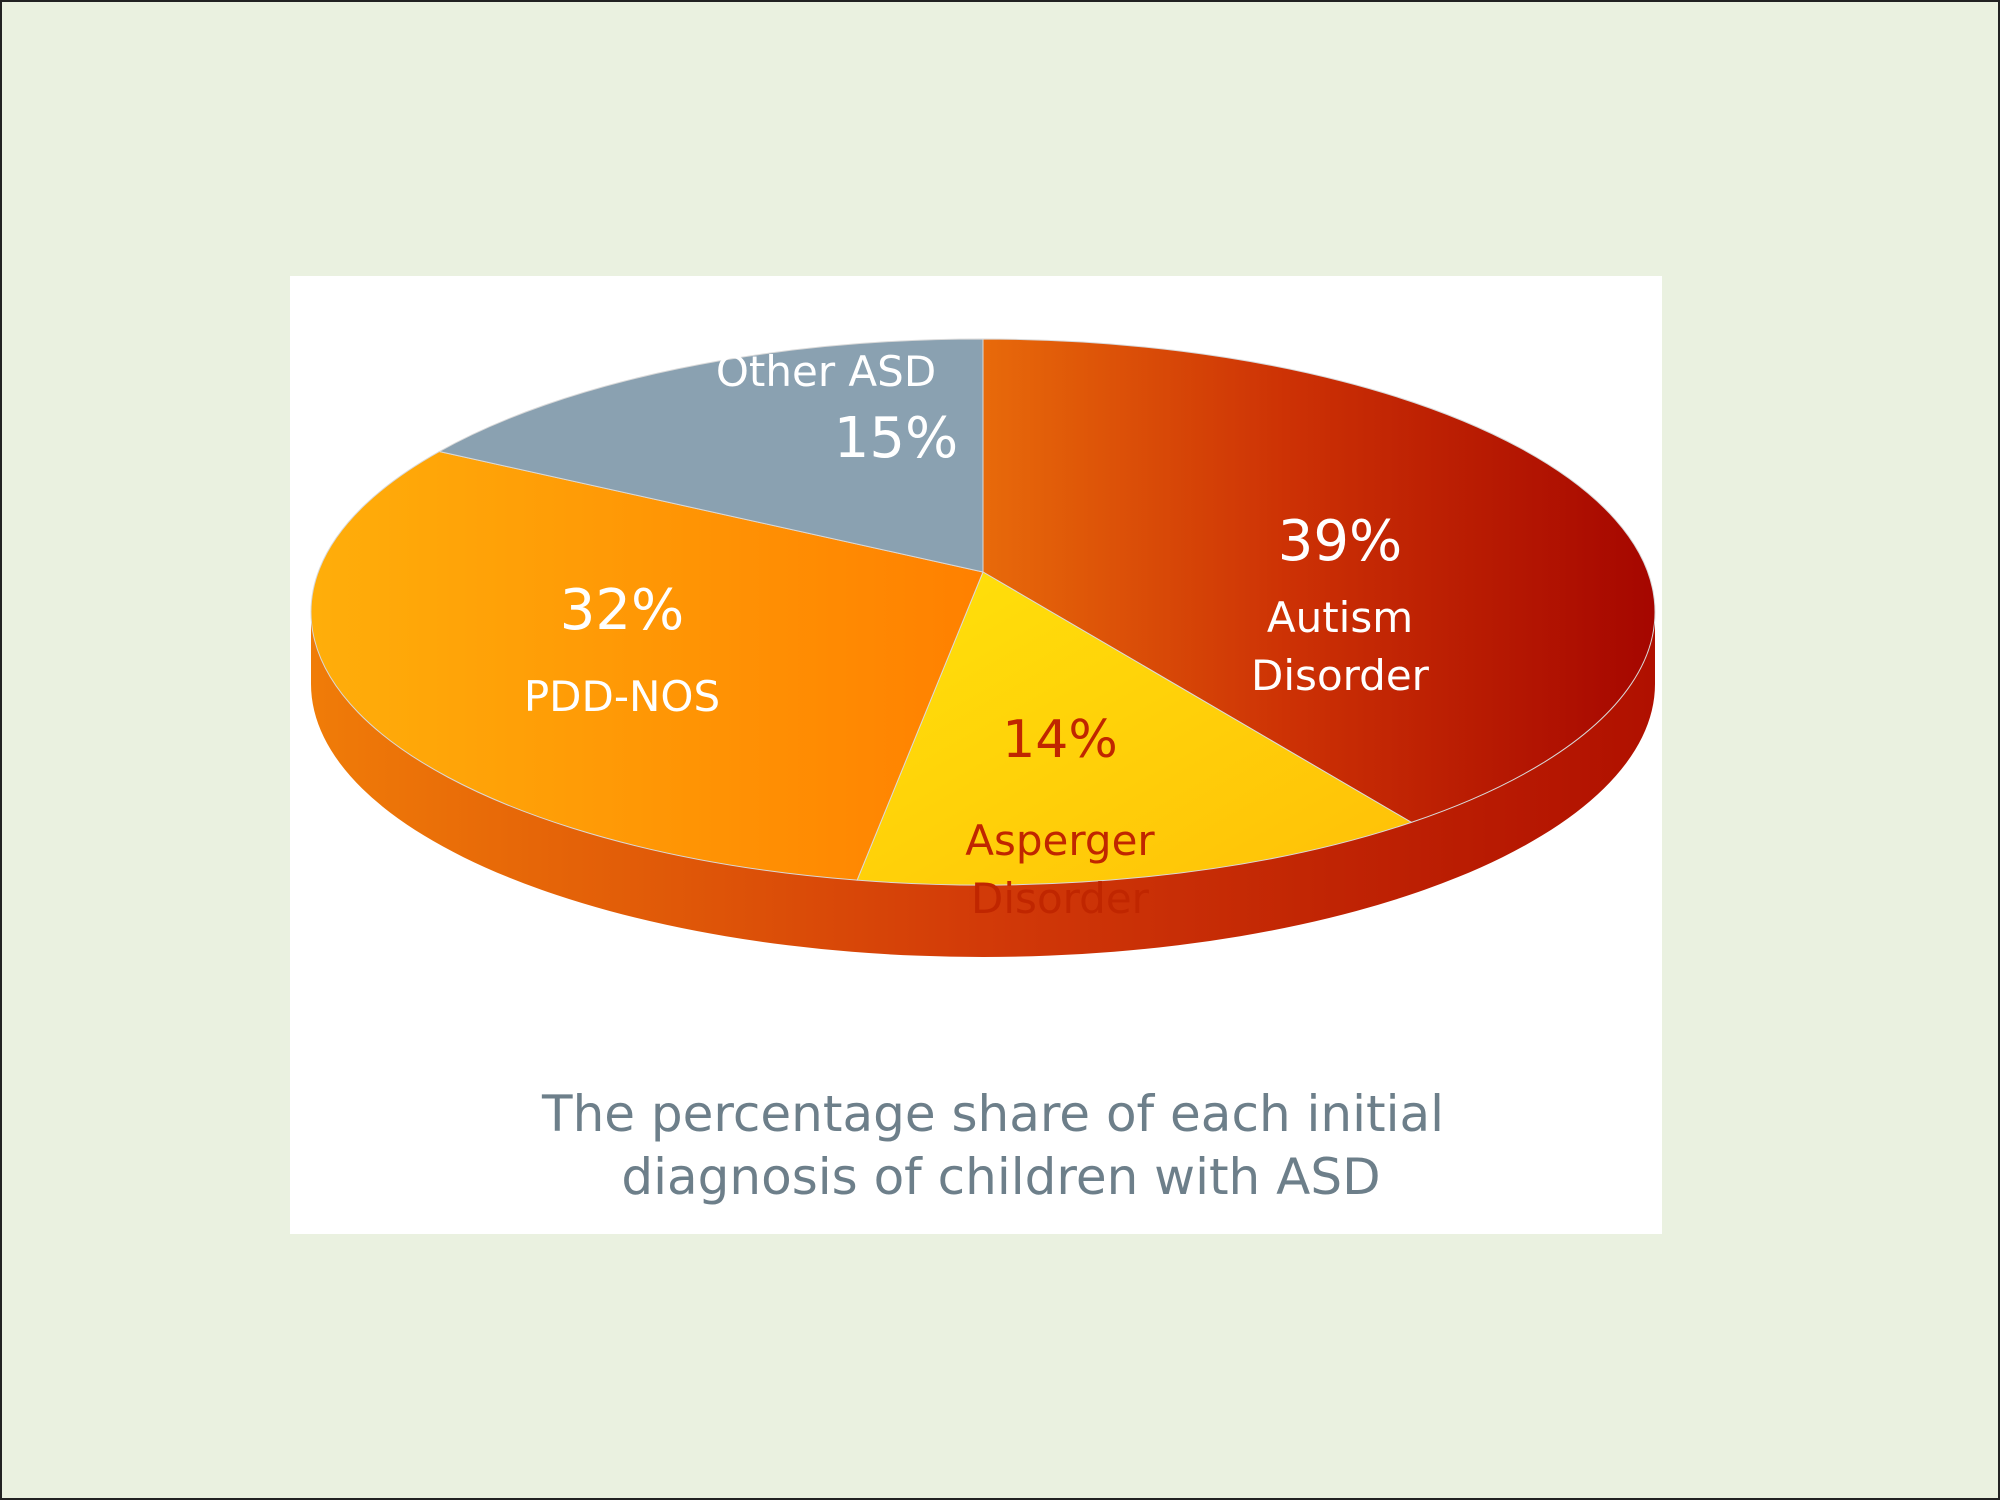 The height and width of the screenshot is (1500, 2000). I want to click on label-asperger-disorder: 14% Asperger Disorder, so click(1060, 816).